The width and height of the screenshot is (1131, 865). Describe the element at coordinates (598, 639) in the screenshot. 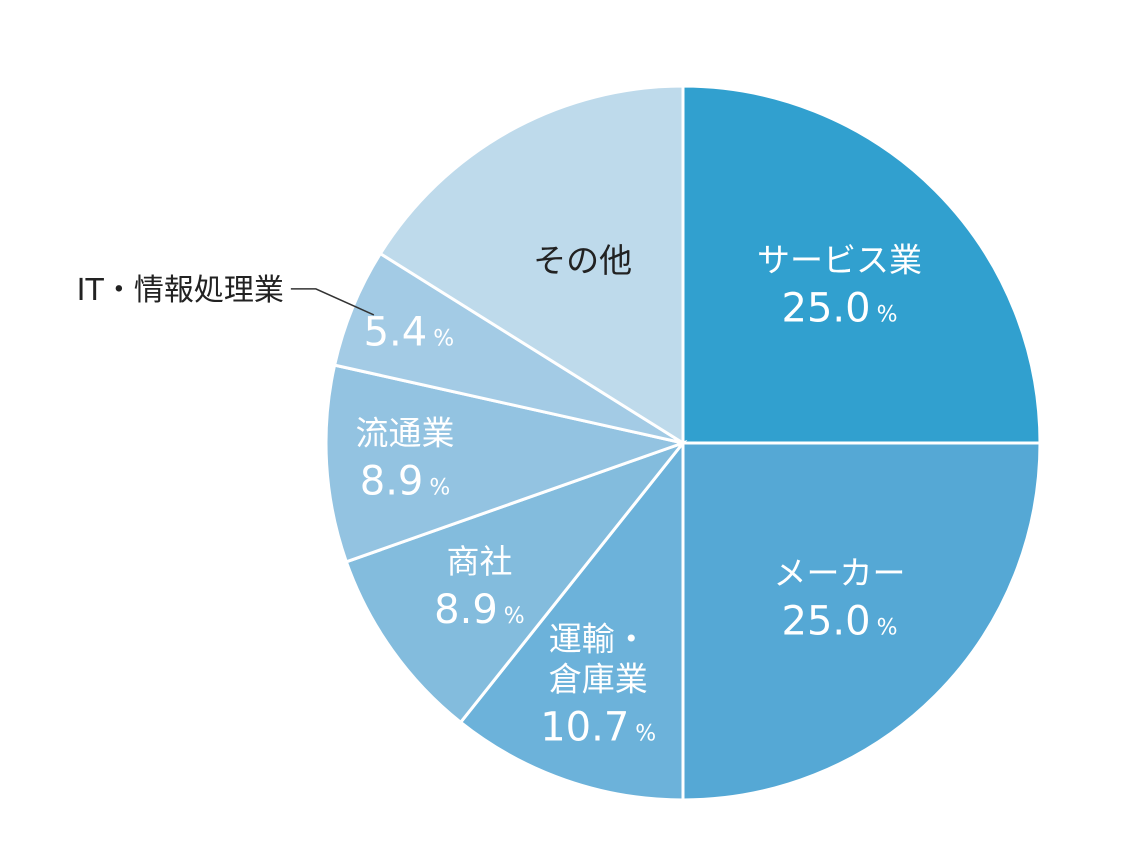

I see `slice-label-2-line-0: 運輸・` at that location.